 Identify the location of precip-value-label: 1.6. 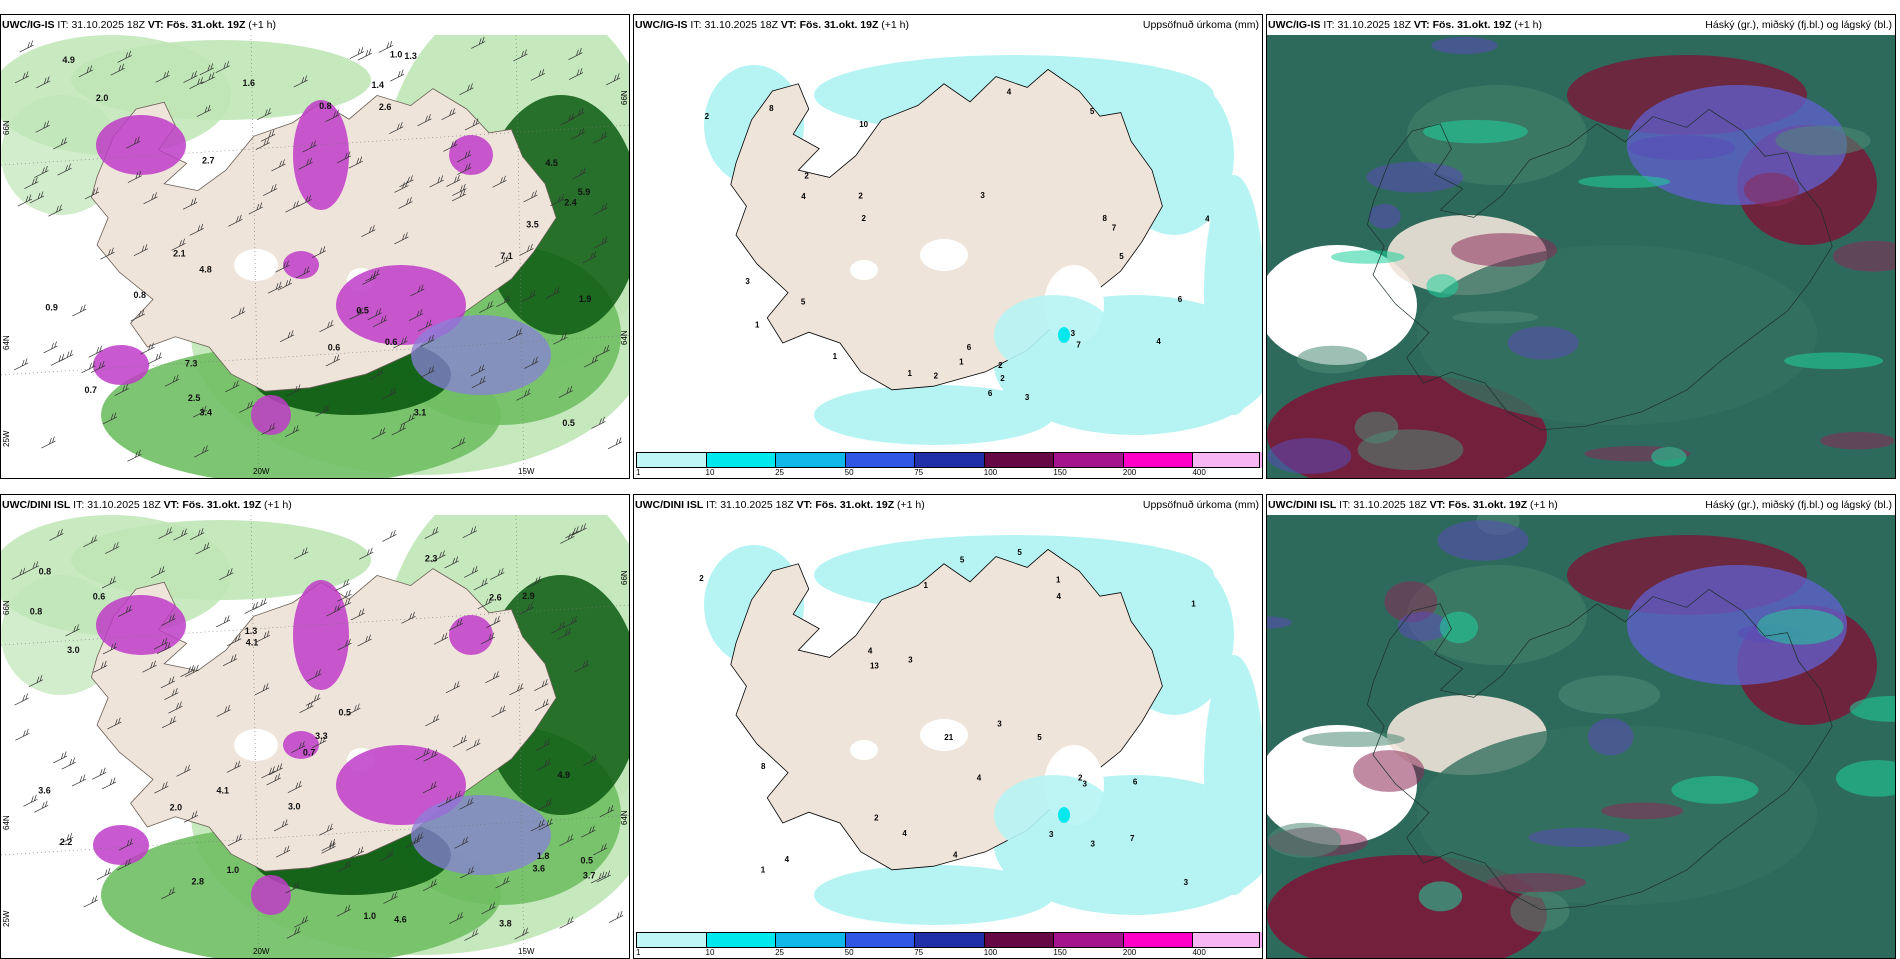
(249, 83).